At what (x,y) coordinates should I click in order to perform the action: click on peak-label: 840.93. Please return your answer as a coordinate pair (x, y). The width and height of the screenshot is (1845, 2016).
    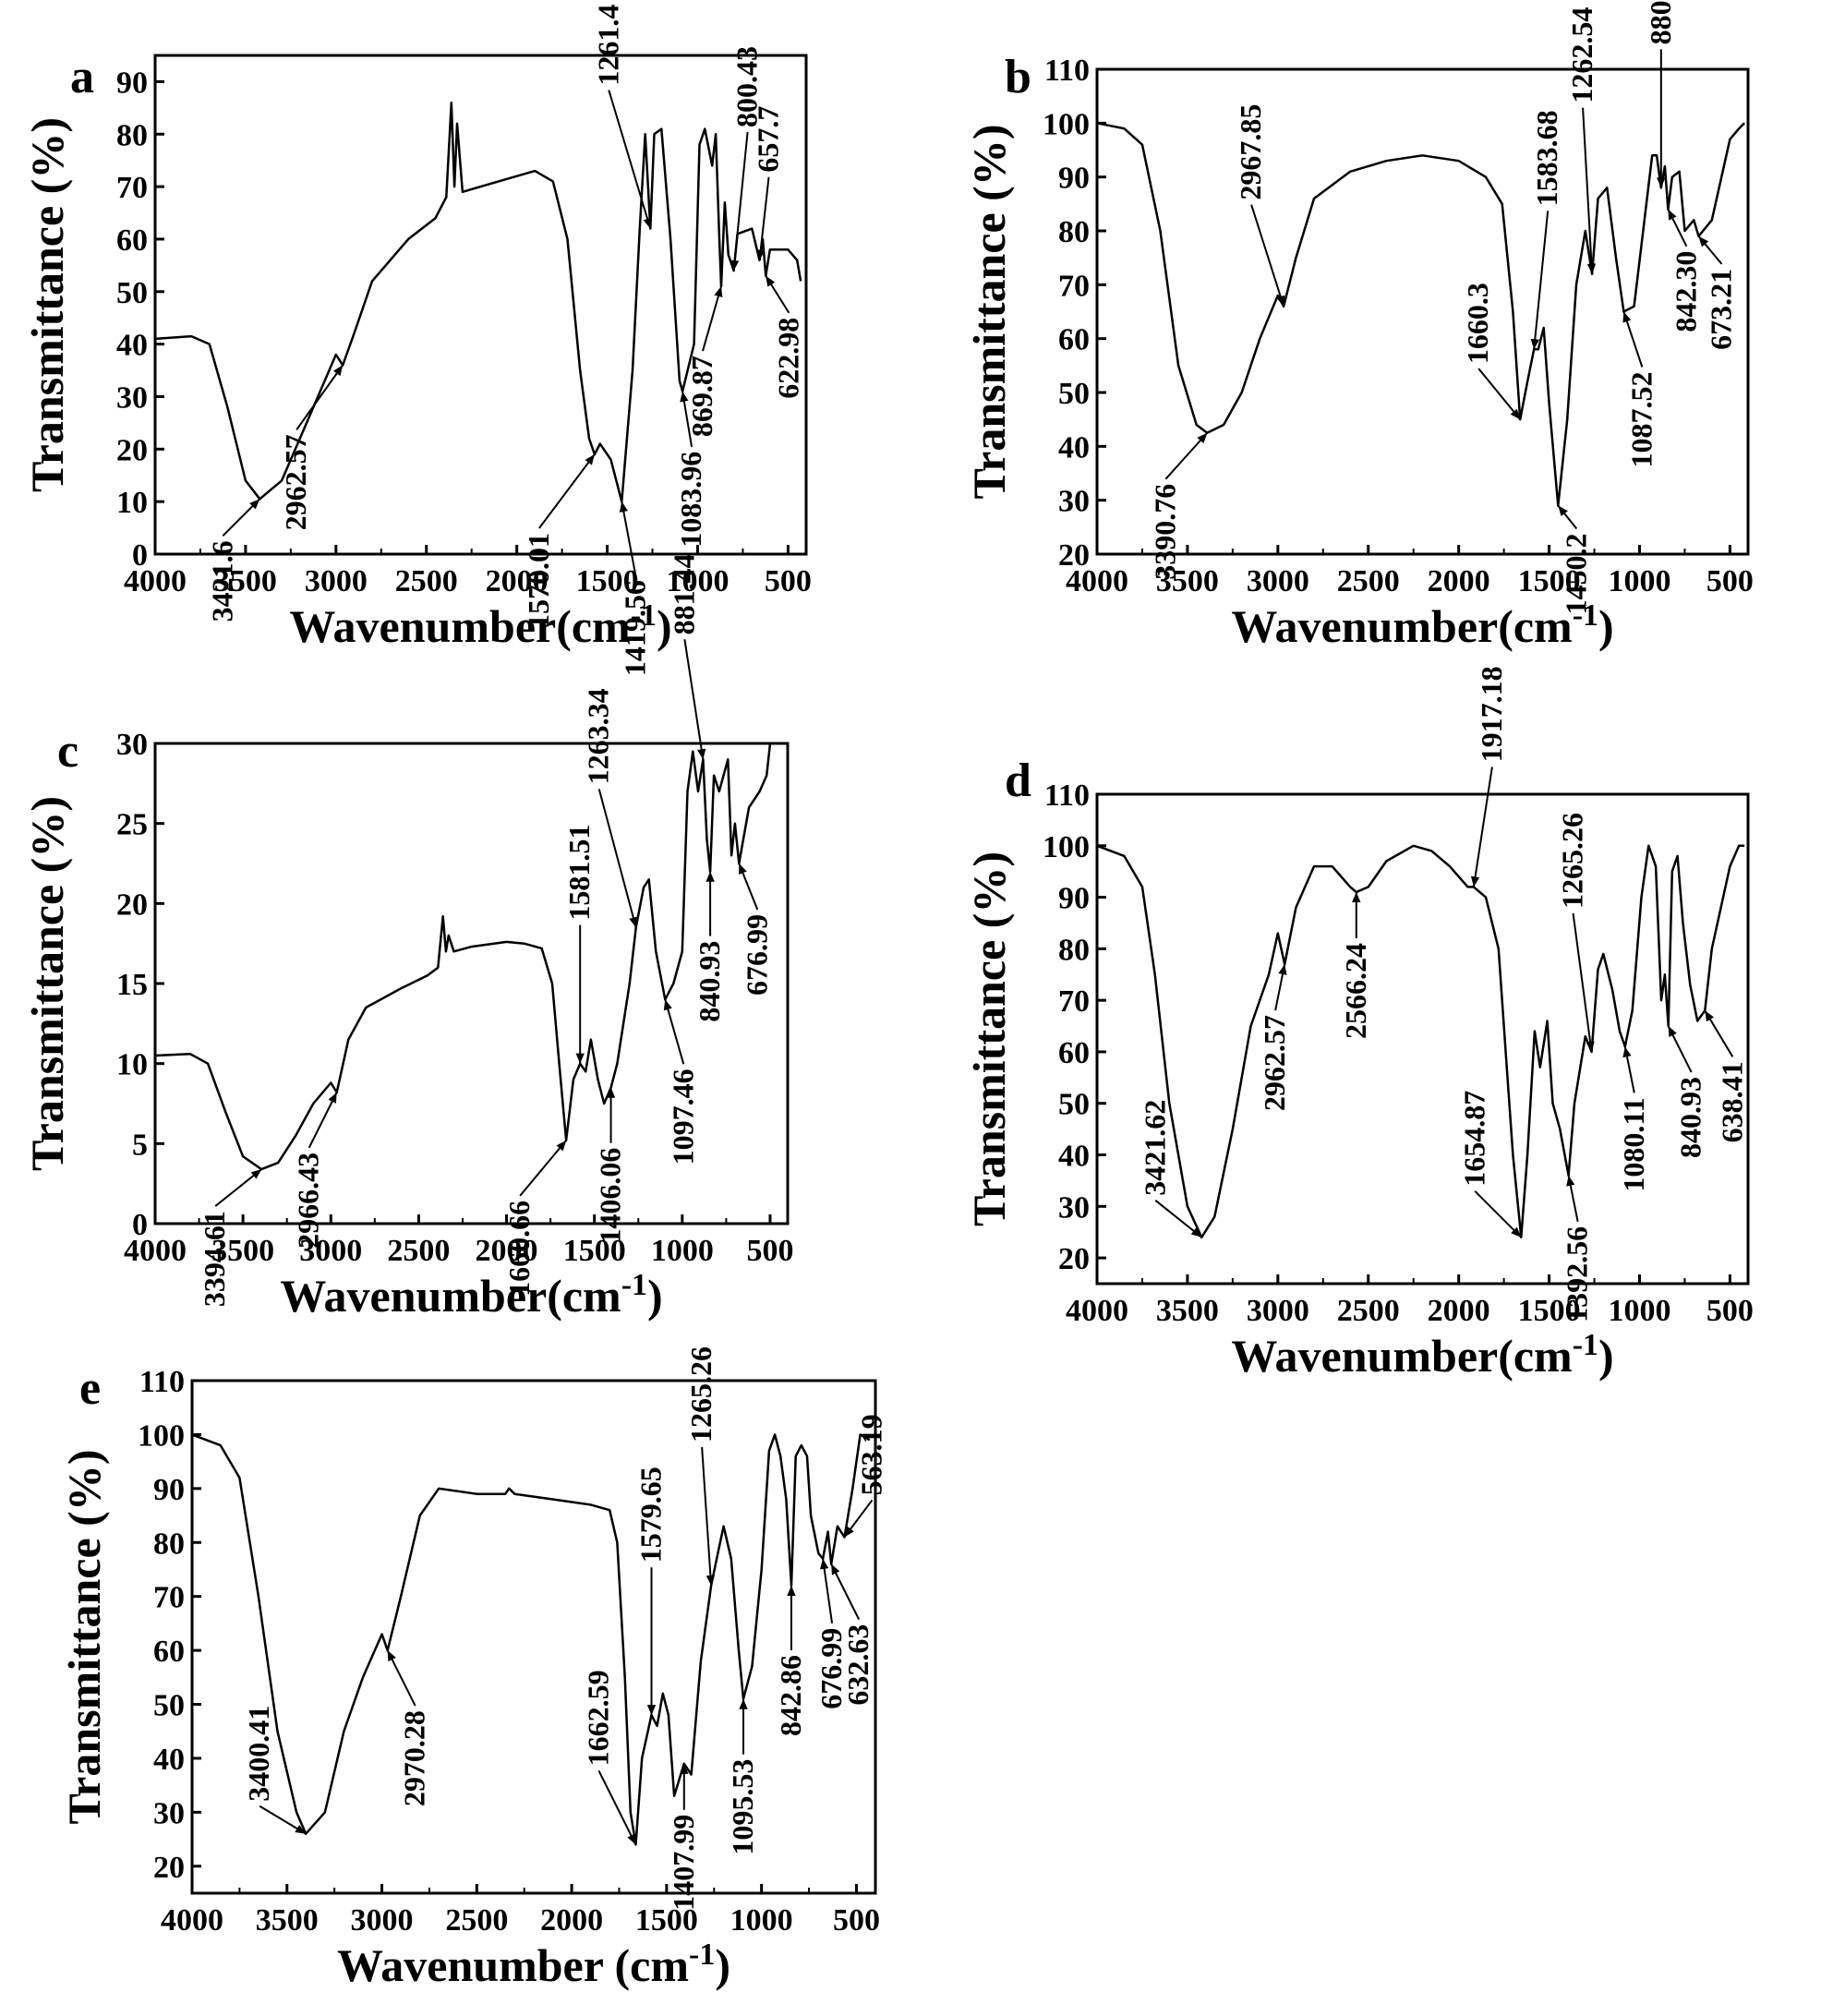
    Looking at the image, I should click on (1690, 1118).